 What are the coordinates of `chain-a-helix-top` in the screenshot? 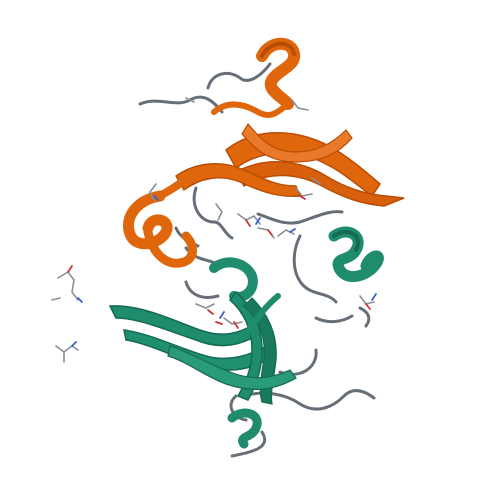 It's located at (278, 73).